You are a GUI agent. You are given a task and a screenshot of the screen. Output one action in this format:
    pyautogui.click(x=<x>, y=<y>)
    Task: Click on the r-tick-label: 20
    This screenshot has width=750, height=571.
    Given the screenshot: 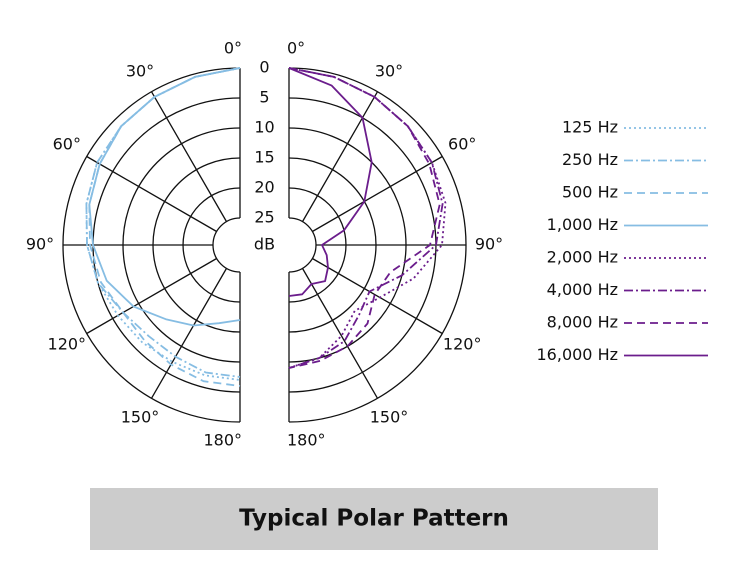 What is the action you would take?
    pyautogui.click(x=264, y=187)
    